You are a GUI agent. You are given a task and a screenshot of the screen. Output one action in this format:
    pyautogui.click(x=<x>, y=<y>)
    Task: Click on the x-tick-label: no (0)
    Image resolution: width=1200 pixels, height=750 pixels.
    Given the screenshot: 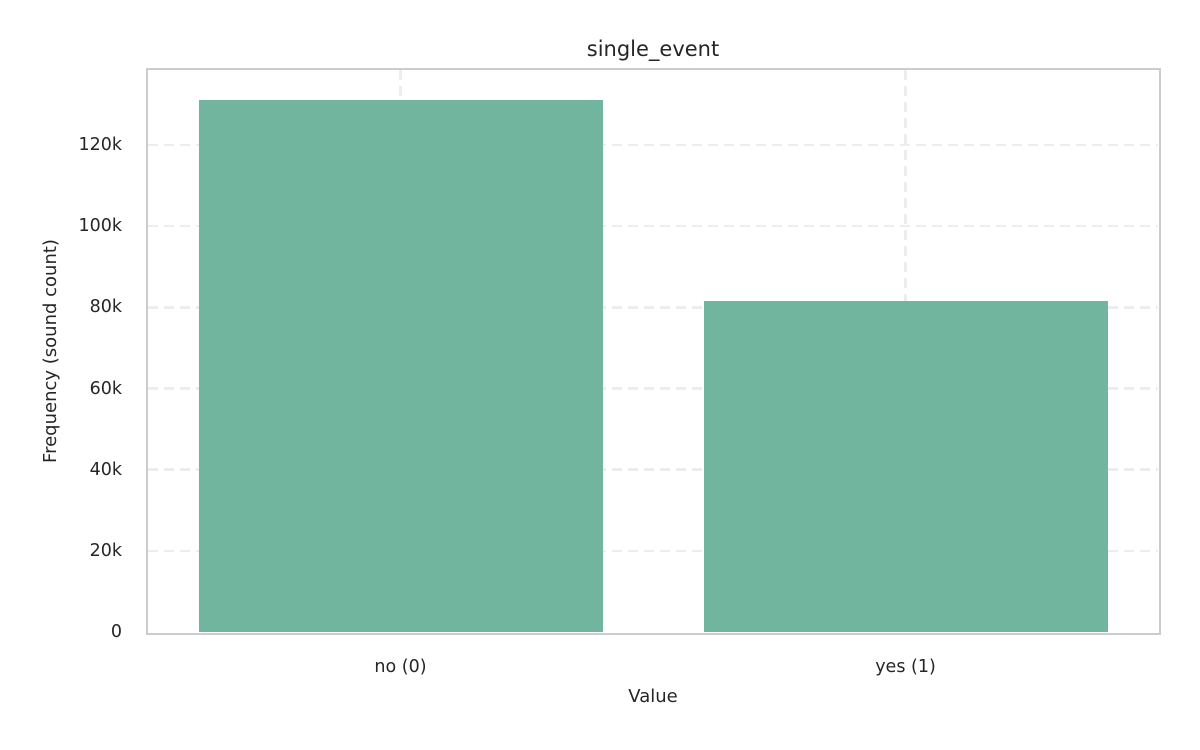 What is the action you would take?
    pyautogui.click(x=400, y=667)
    